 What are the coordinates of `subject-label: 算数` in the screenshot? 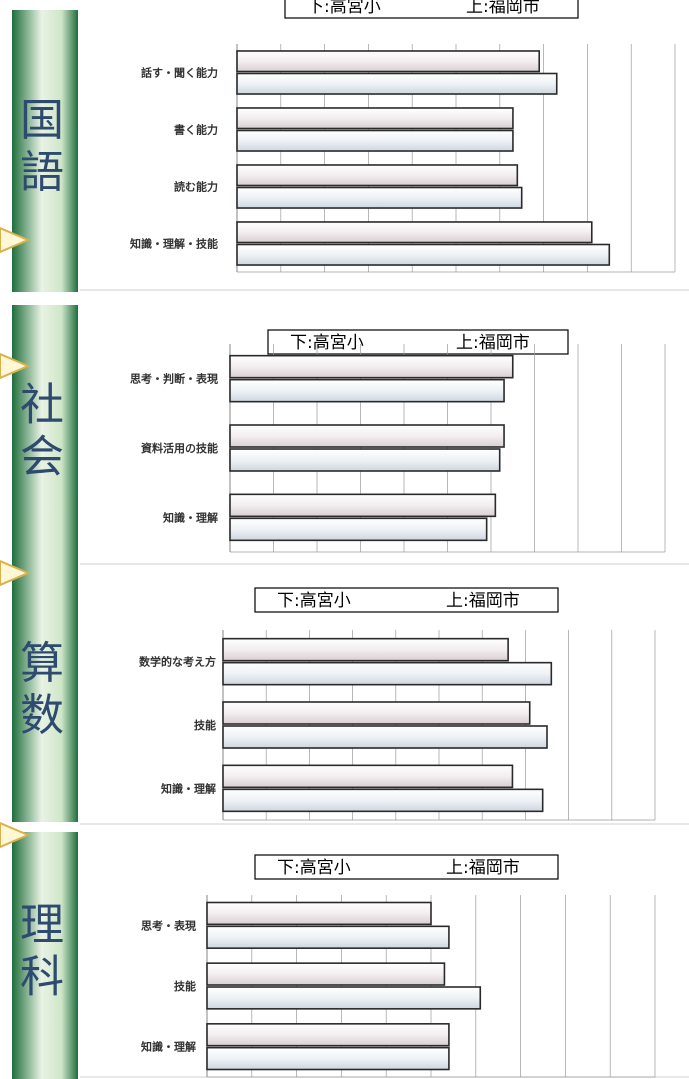 It's located at (42, 689).